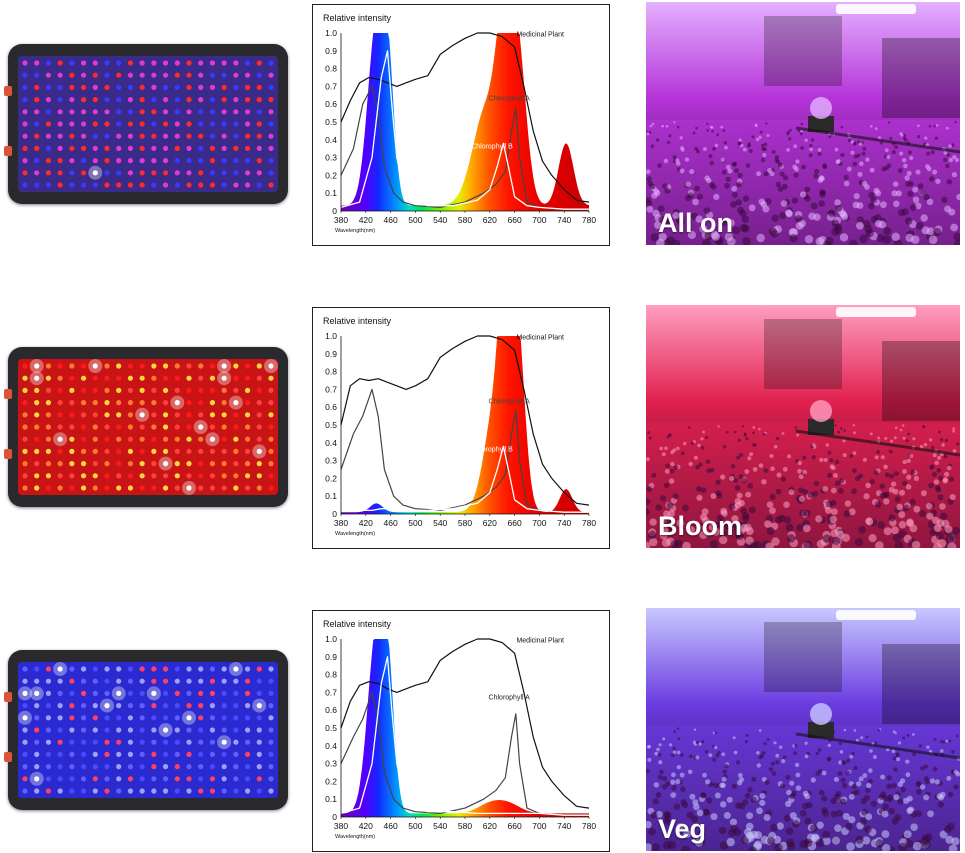 The image size is (965, 853). What do you see at coordinates (334, 514) in the screenshot?
I see `y-tick-label: 0` at bounding box center [334, 514].